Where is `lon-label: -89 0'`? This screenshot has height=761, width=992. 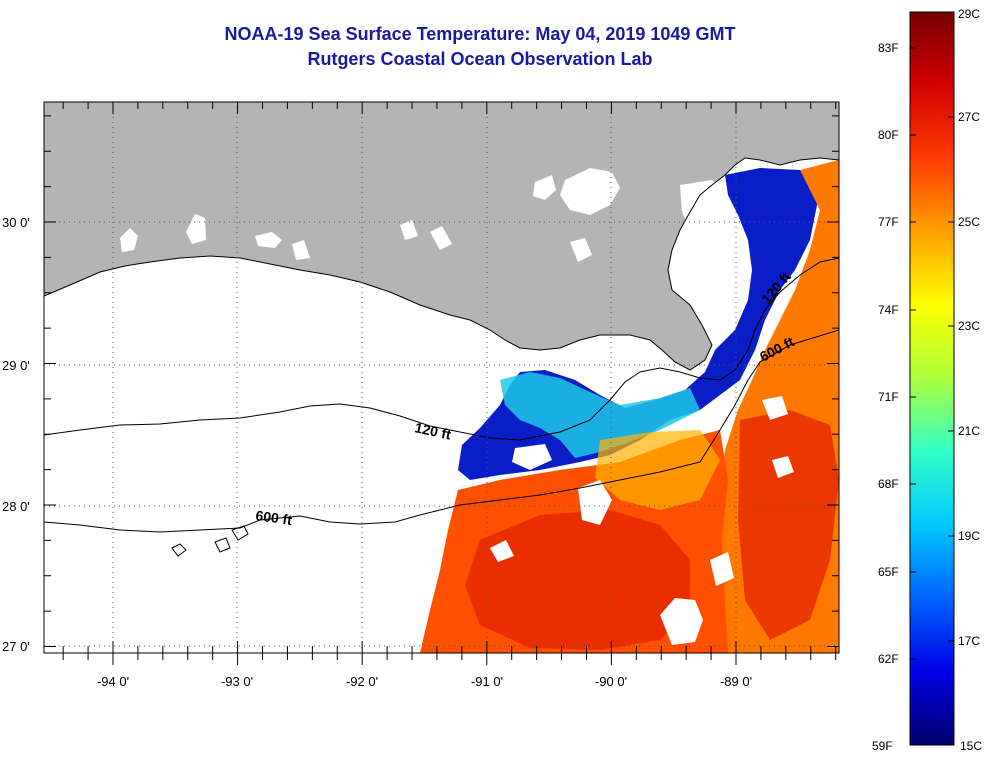 lon-label: -89 0' is located at coordinates (736, 681).